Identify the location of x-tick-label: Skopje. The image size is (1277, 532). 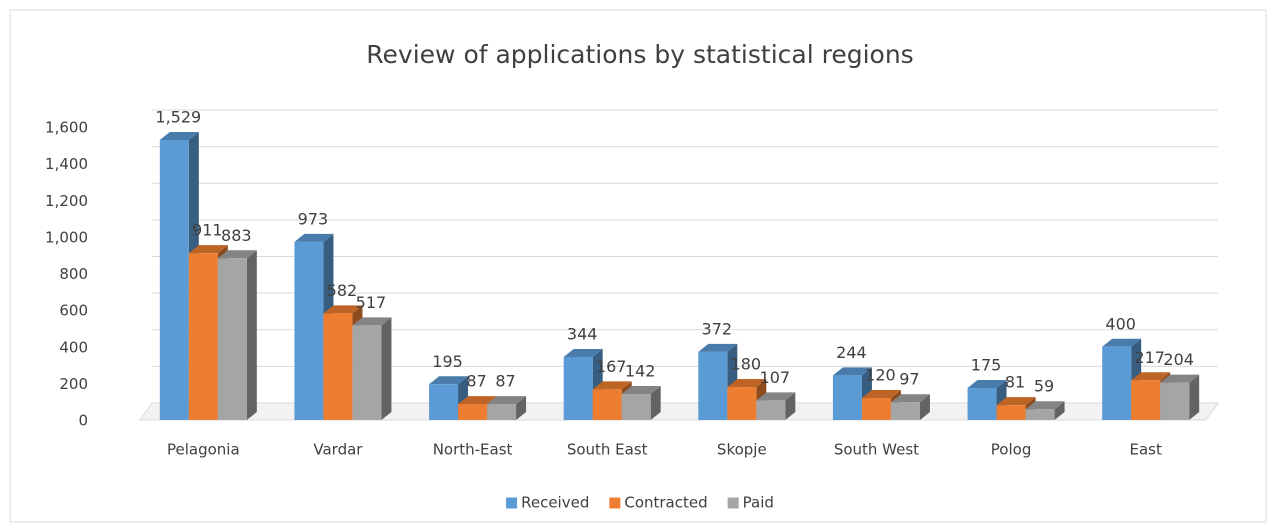
(742, 450).